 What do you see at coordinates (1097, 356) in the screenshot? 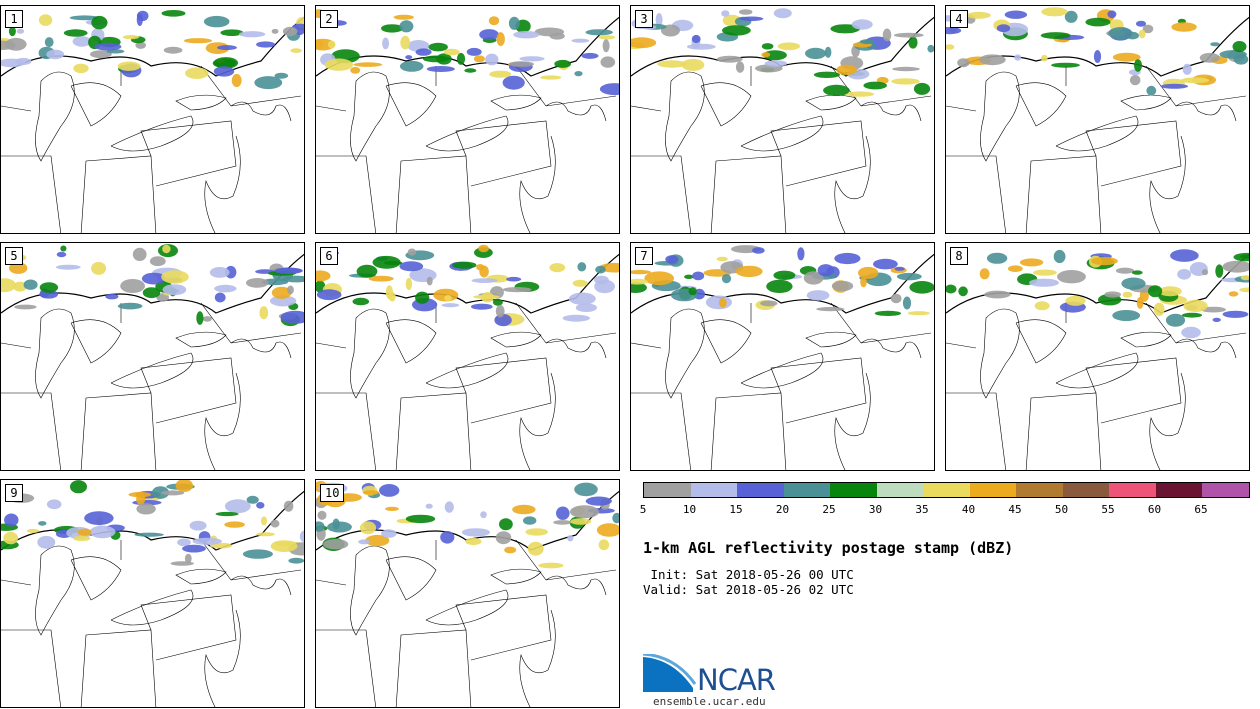
I see `ensemble-member-panel-8: 8` at bounding box center [1097, 356].